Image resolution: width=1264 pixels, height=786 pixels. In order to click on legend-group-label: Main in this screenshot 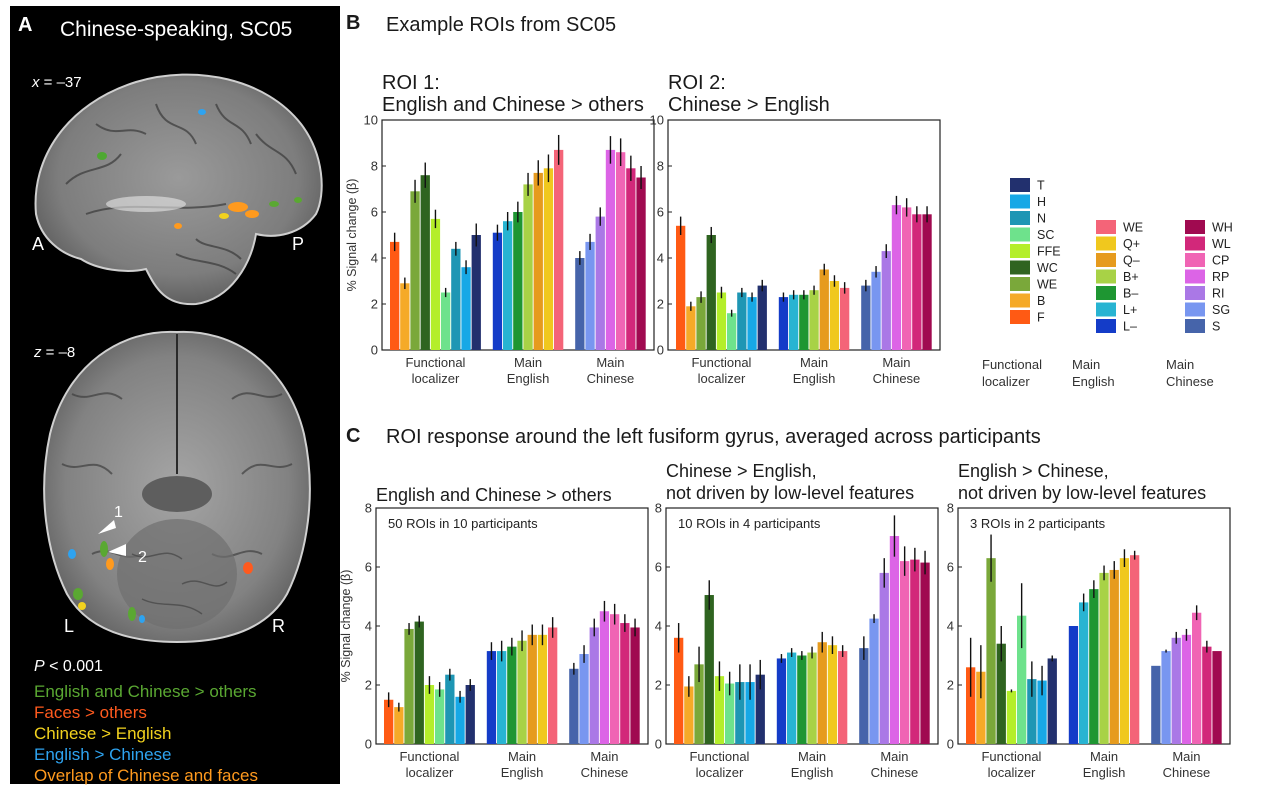, I will do `click(1180, 364)`.